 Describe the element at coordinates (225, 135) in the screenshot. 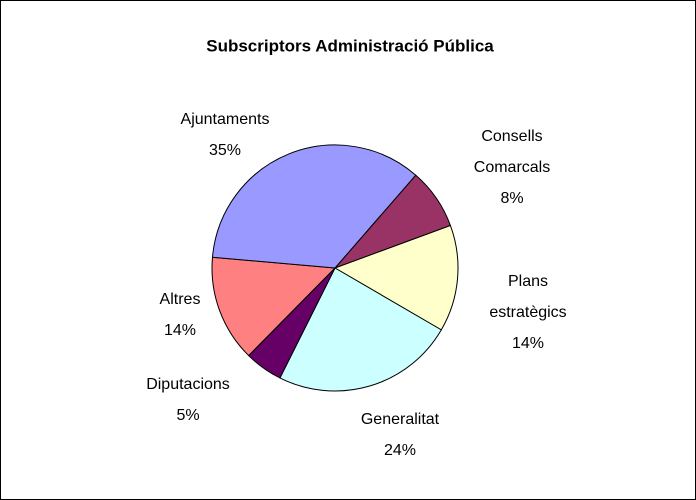

I see `slice-label: Ajuntaments 35%` at that location.